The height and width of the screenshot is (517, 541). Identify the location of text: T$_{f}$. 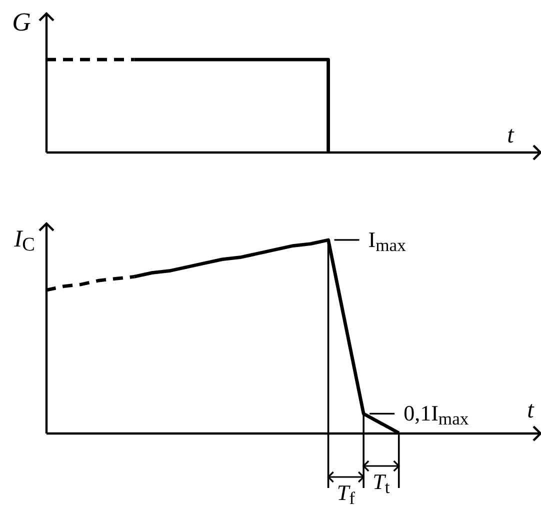
(346, 494).